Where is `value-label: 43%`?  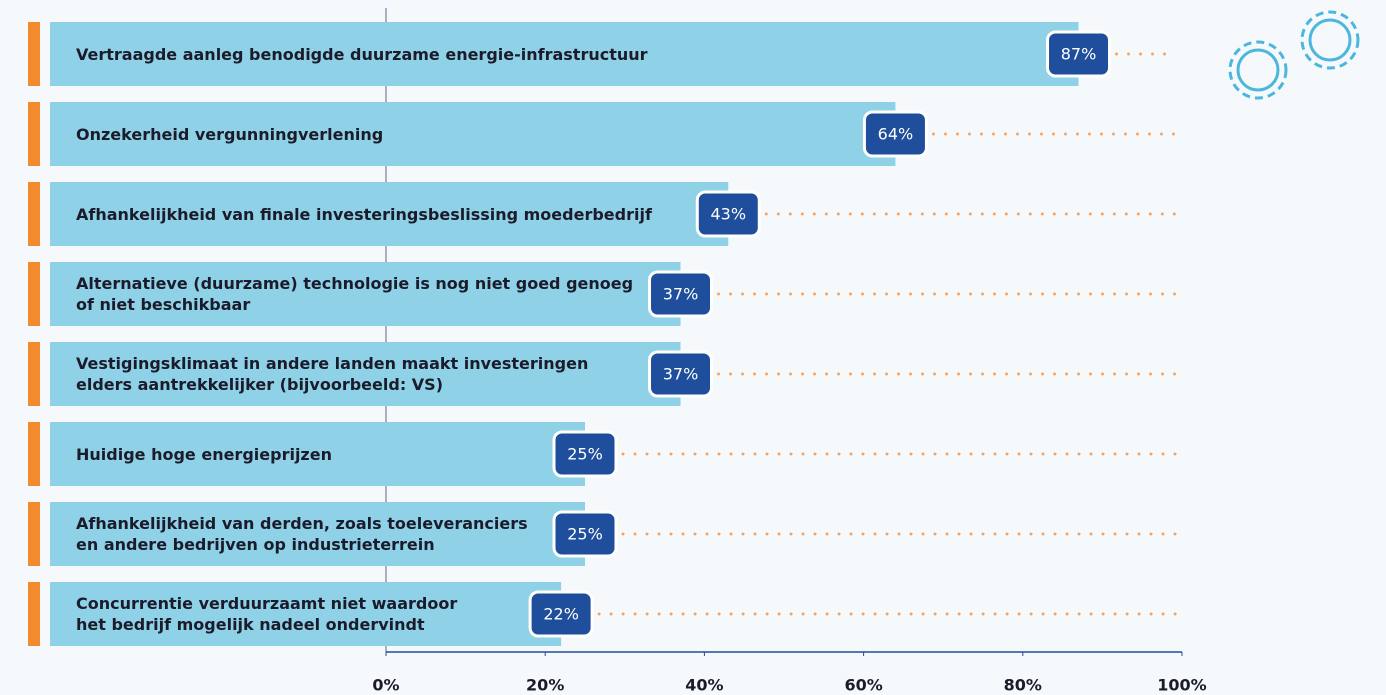 value-label: 43% is located at coordinates (728, 214).